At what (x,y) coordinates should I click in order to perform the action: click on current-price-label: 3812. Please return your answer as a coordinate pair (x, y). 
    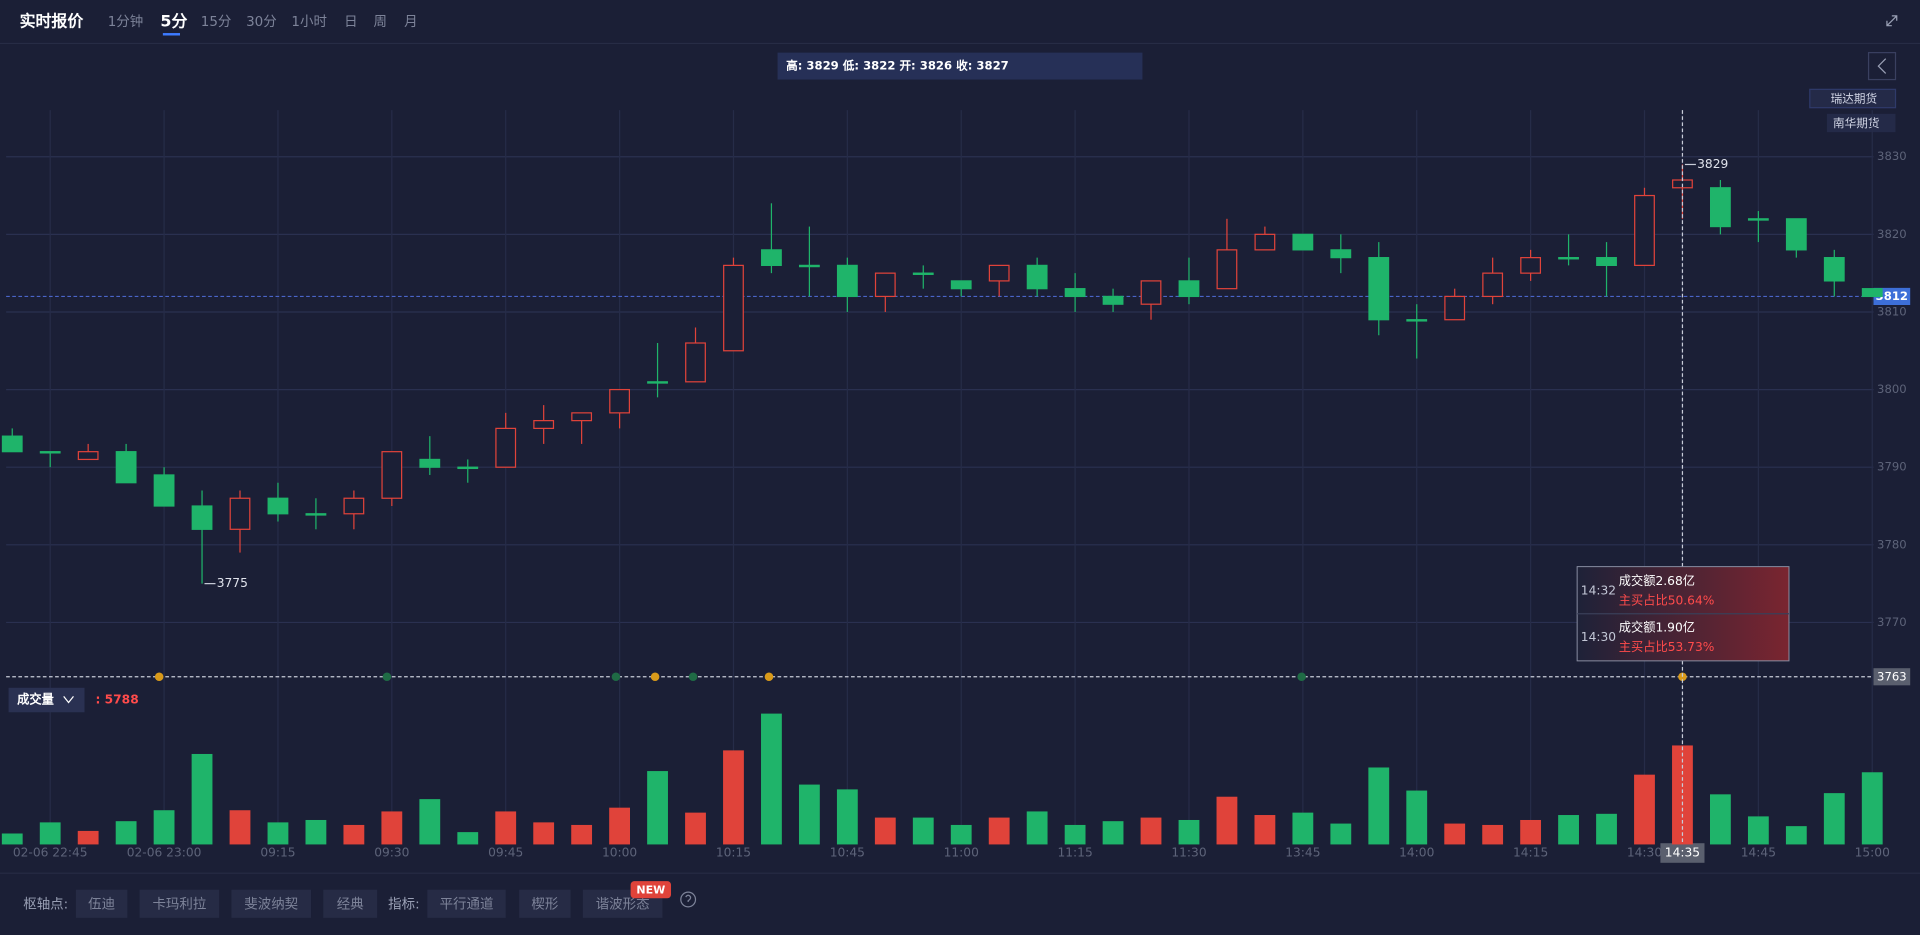
    Looking at the image, I should click on (1892, 296).